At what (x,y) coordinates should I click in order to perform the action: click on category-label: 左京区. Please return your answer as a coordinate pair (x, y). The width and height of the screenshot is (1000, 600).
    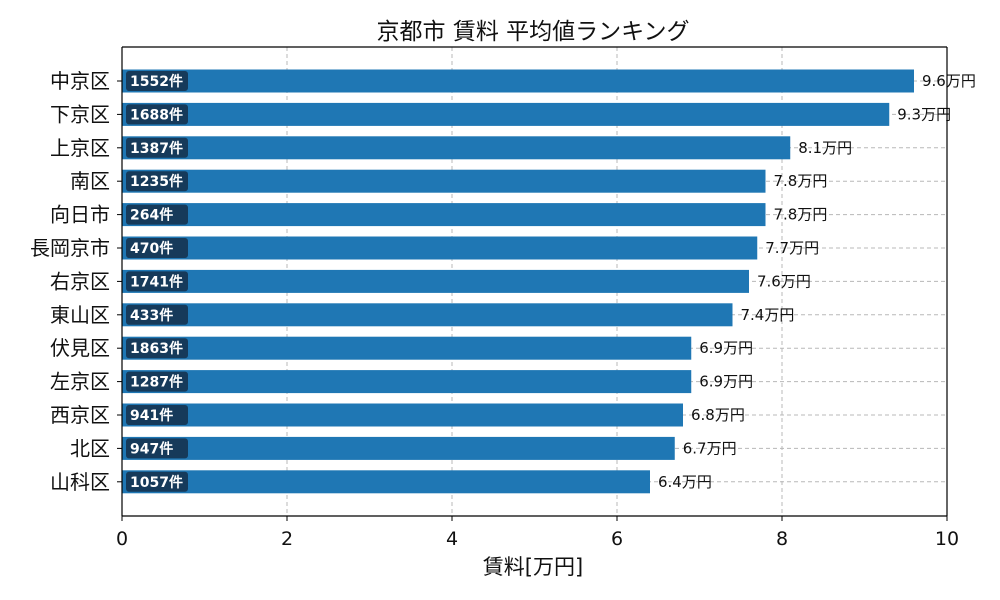
    Looking at the image, I should click on (80, 382).